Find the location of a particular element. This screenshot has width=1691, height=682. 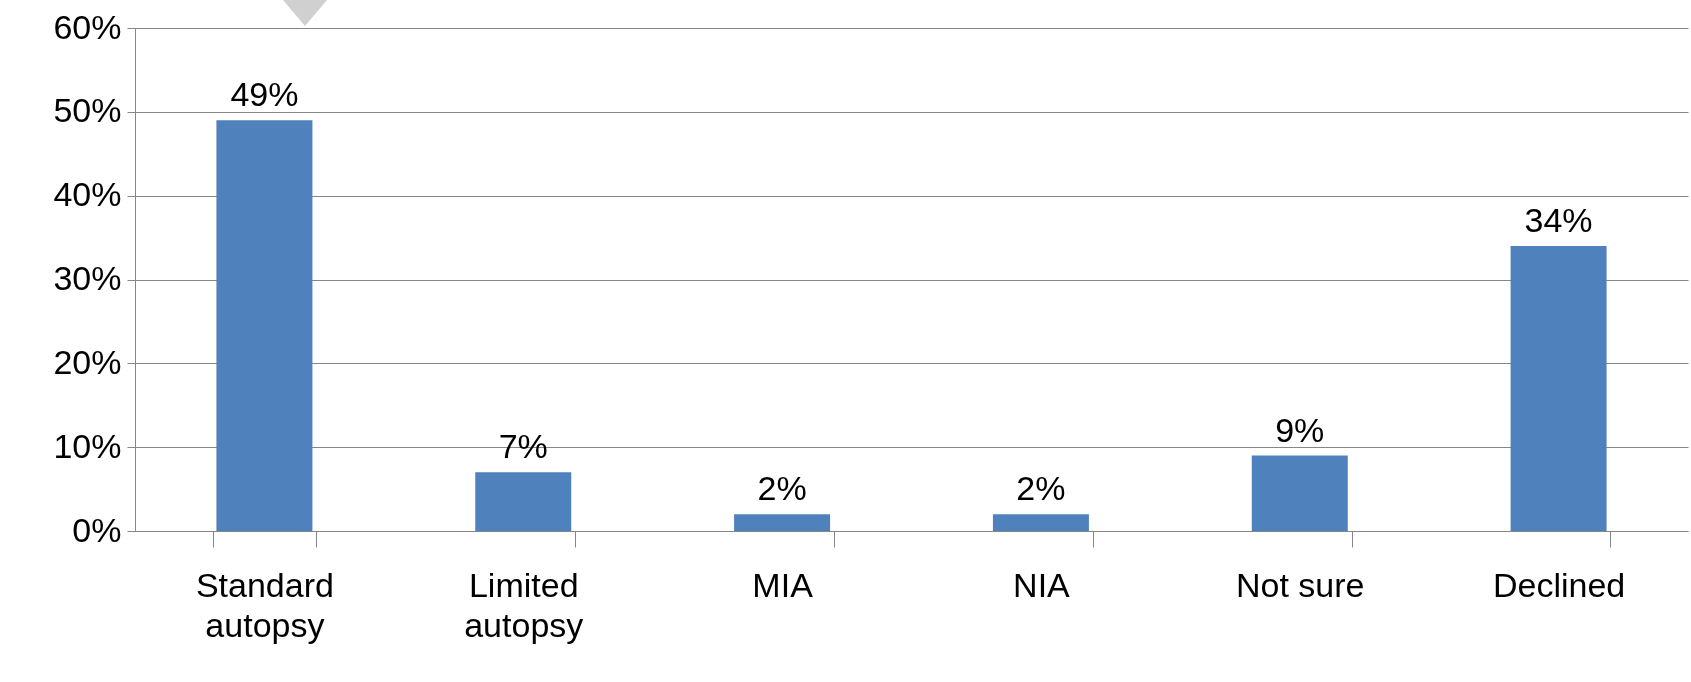

x-tick-label: NIA is located at coordinates (1042, 584).